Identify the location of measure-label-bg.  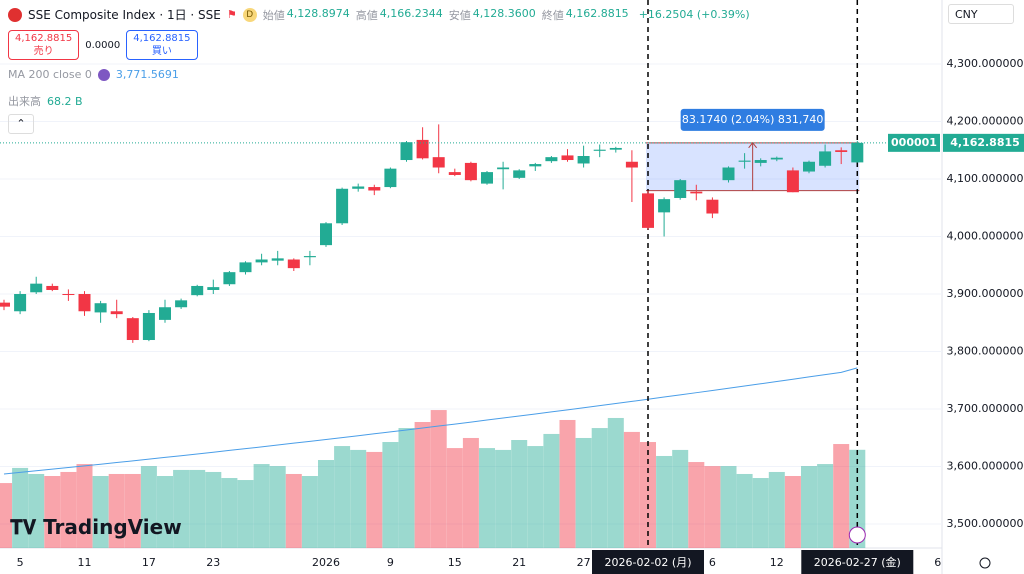
(752, 119).